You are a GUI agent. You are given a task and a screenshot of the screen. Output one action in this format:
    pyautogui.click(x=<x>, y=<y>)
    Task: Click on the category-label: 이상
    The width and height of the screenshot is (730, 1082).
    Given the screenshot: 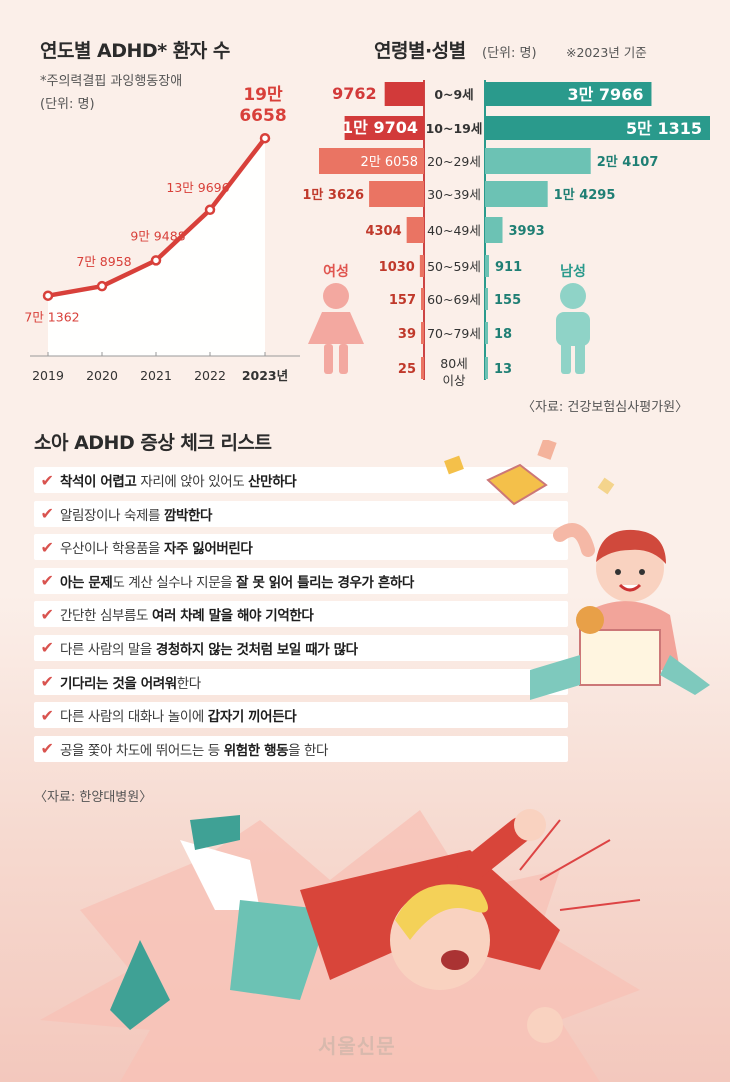 What is the action you would take?
    pyautogui.click(x=454, y=380)
    